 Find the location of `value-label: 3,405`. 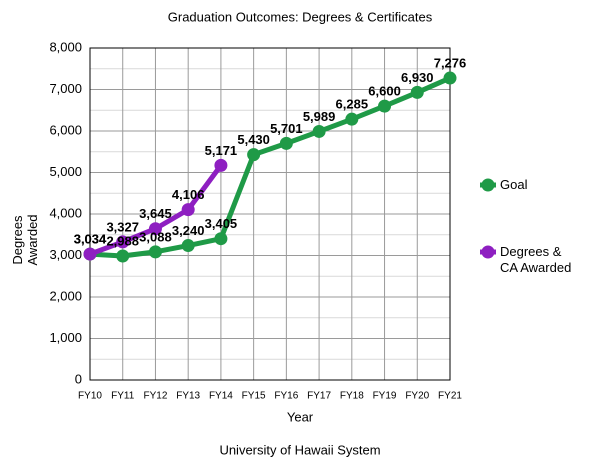

value-label: 3,405 is located at coordinates (221, 223).